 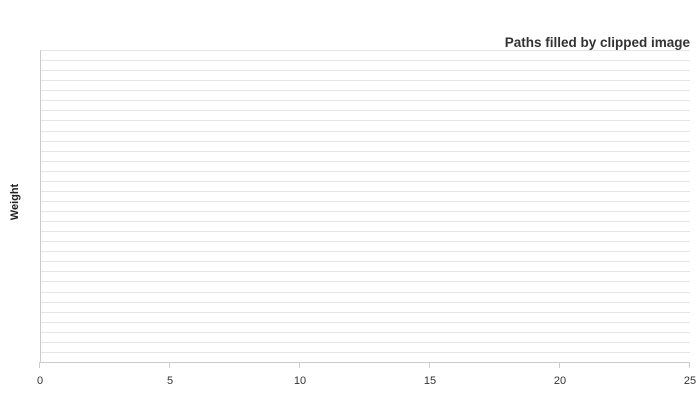 What do you see at coordinates (170, 381) in the screenshot?
I see `x-tick-label: 5` at bounding box center [170, 381].